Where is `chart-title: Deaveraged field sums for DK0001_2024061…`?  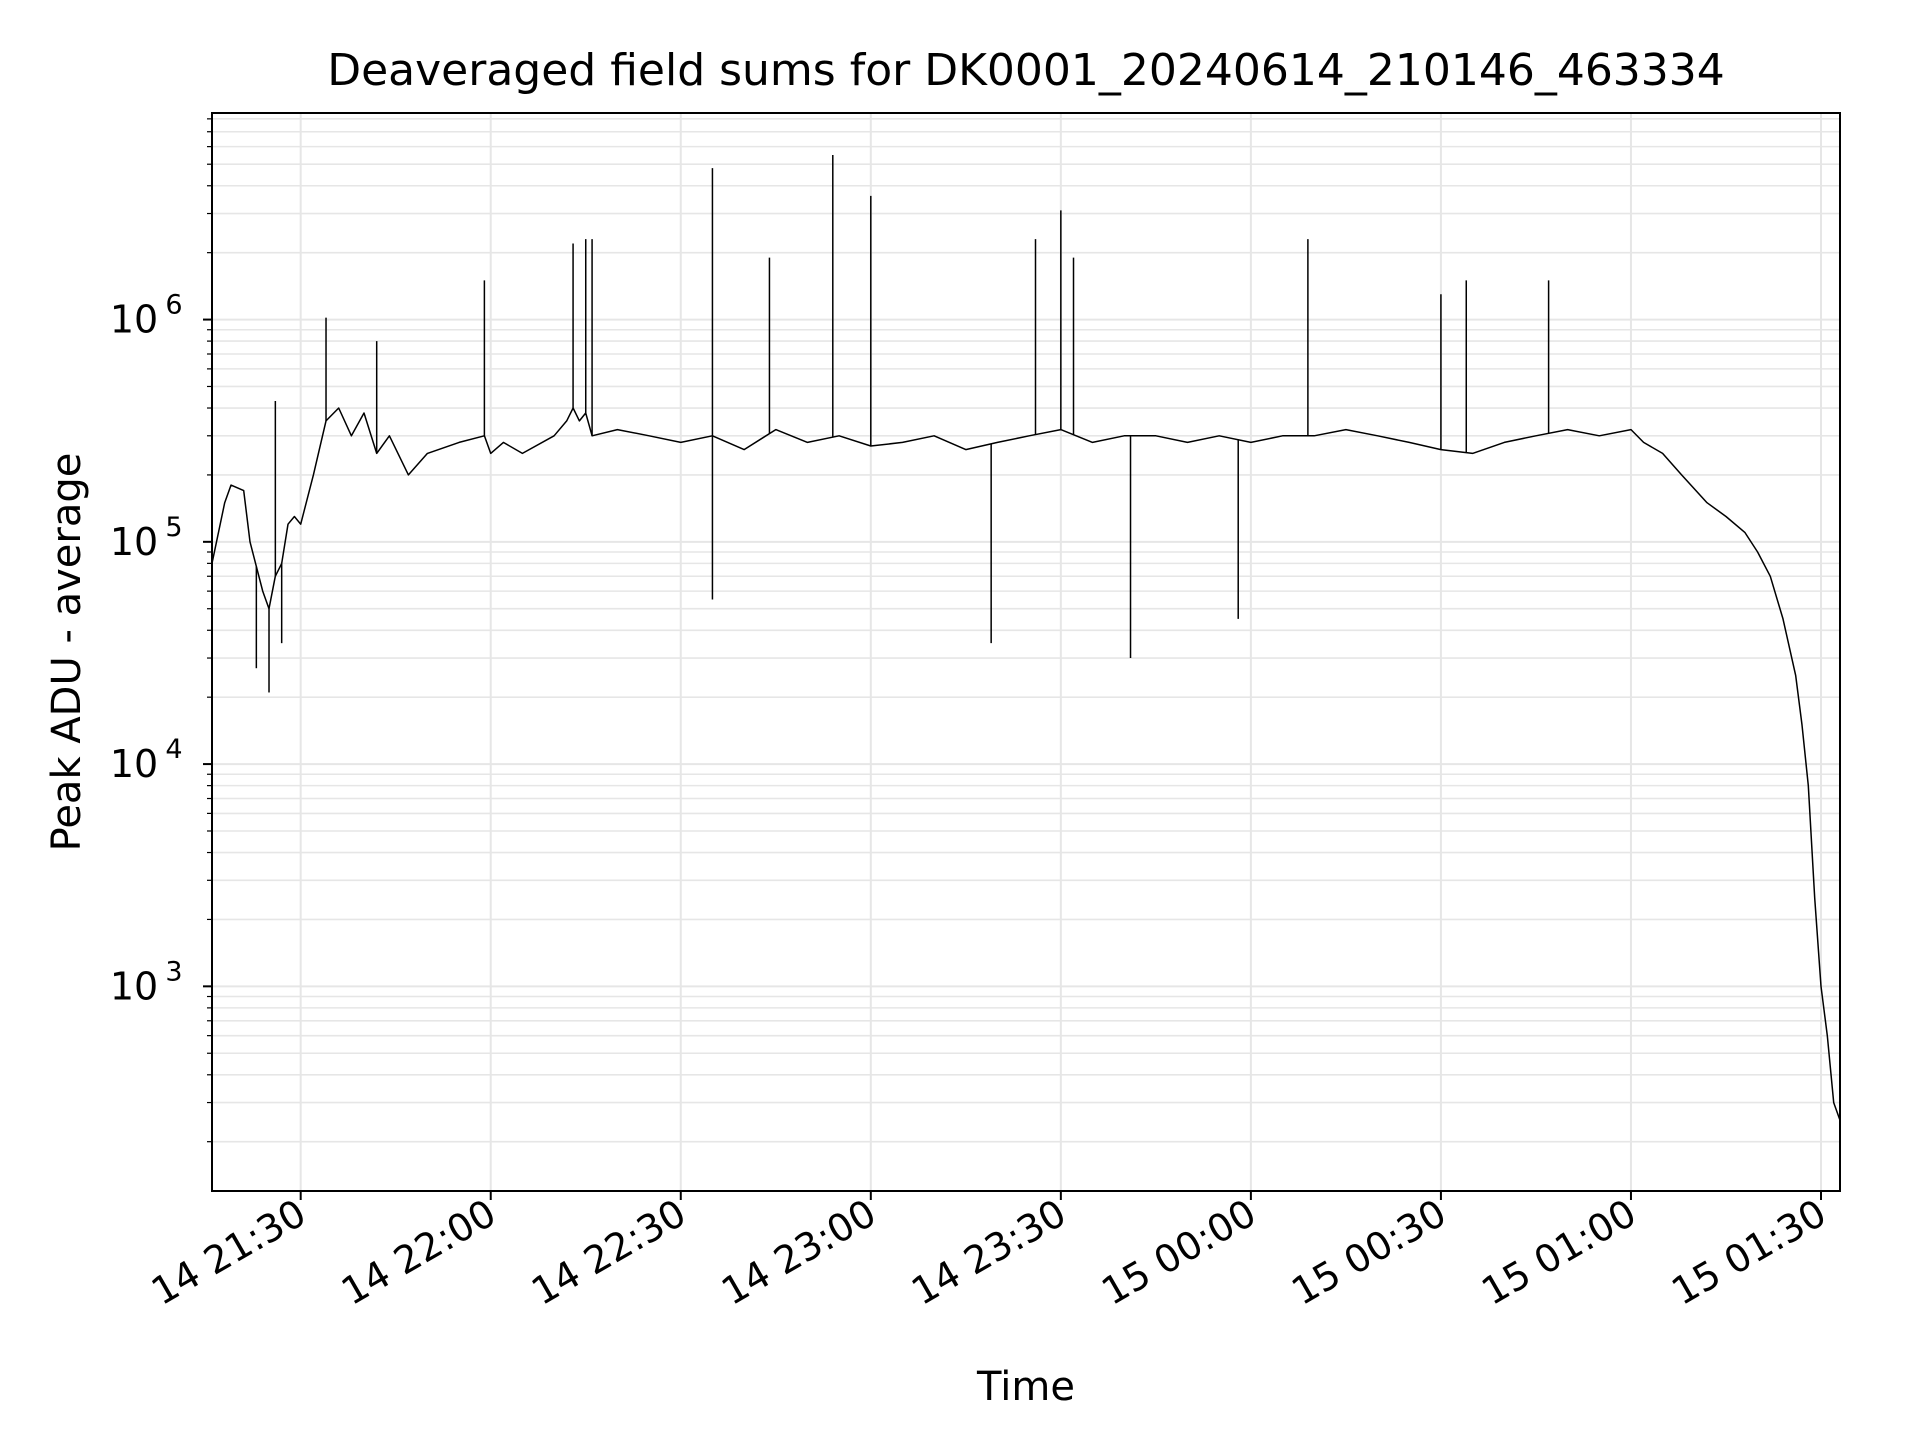
chart-title: Deaveraged field sums for DK0001_2024061… is located at coordinates (1026, 70).